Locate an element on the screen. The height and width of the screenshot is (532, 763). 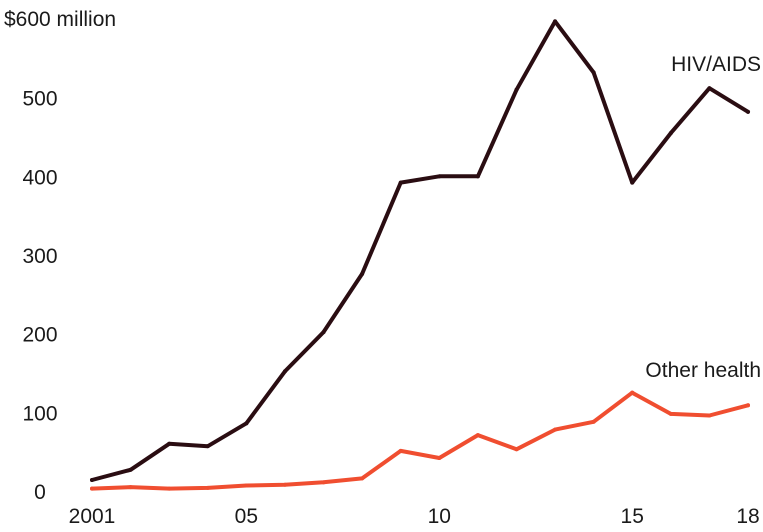
y-tick-label: 0 is located at coordinates (40, 492).